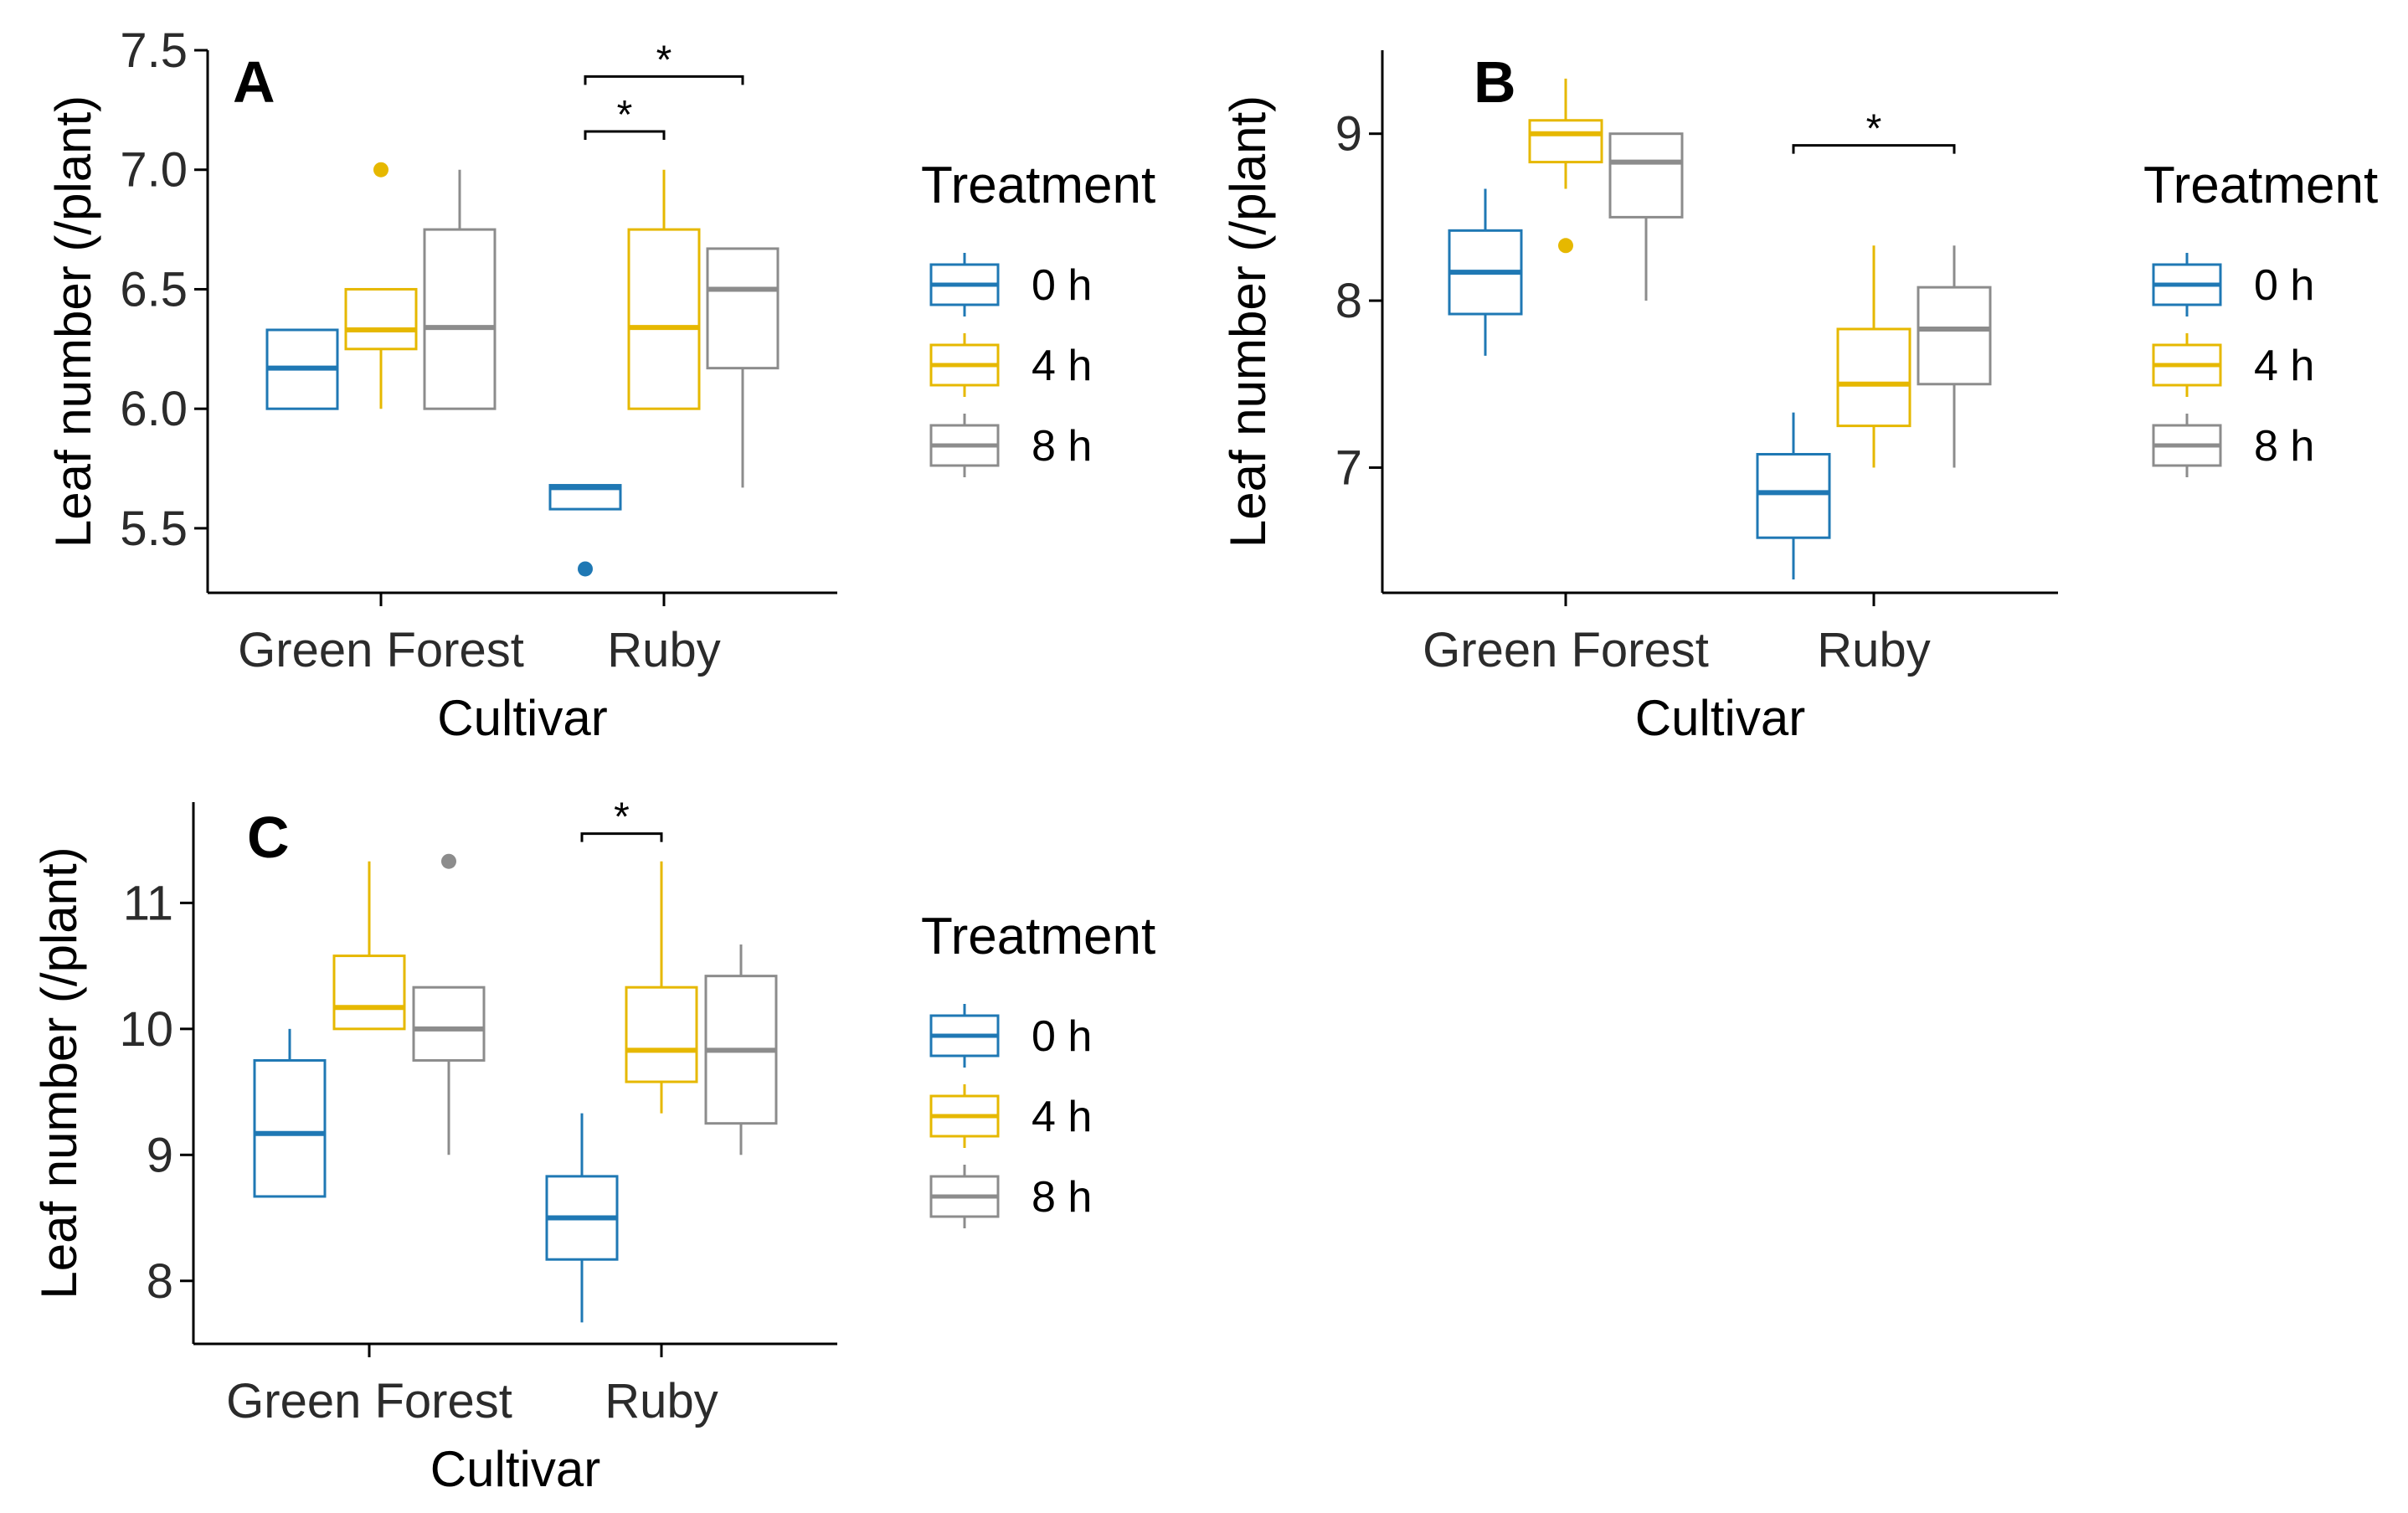 The image size is (2408, 1513). What do you see at coordinates (1348, 467) in the screenshot?
I see `y-tick-label: 7` at bounding box center [1348, 467].